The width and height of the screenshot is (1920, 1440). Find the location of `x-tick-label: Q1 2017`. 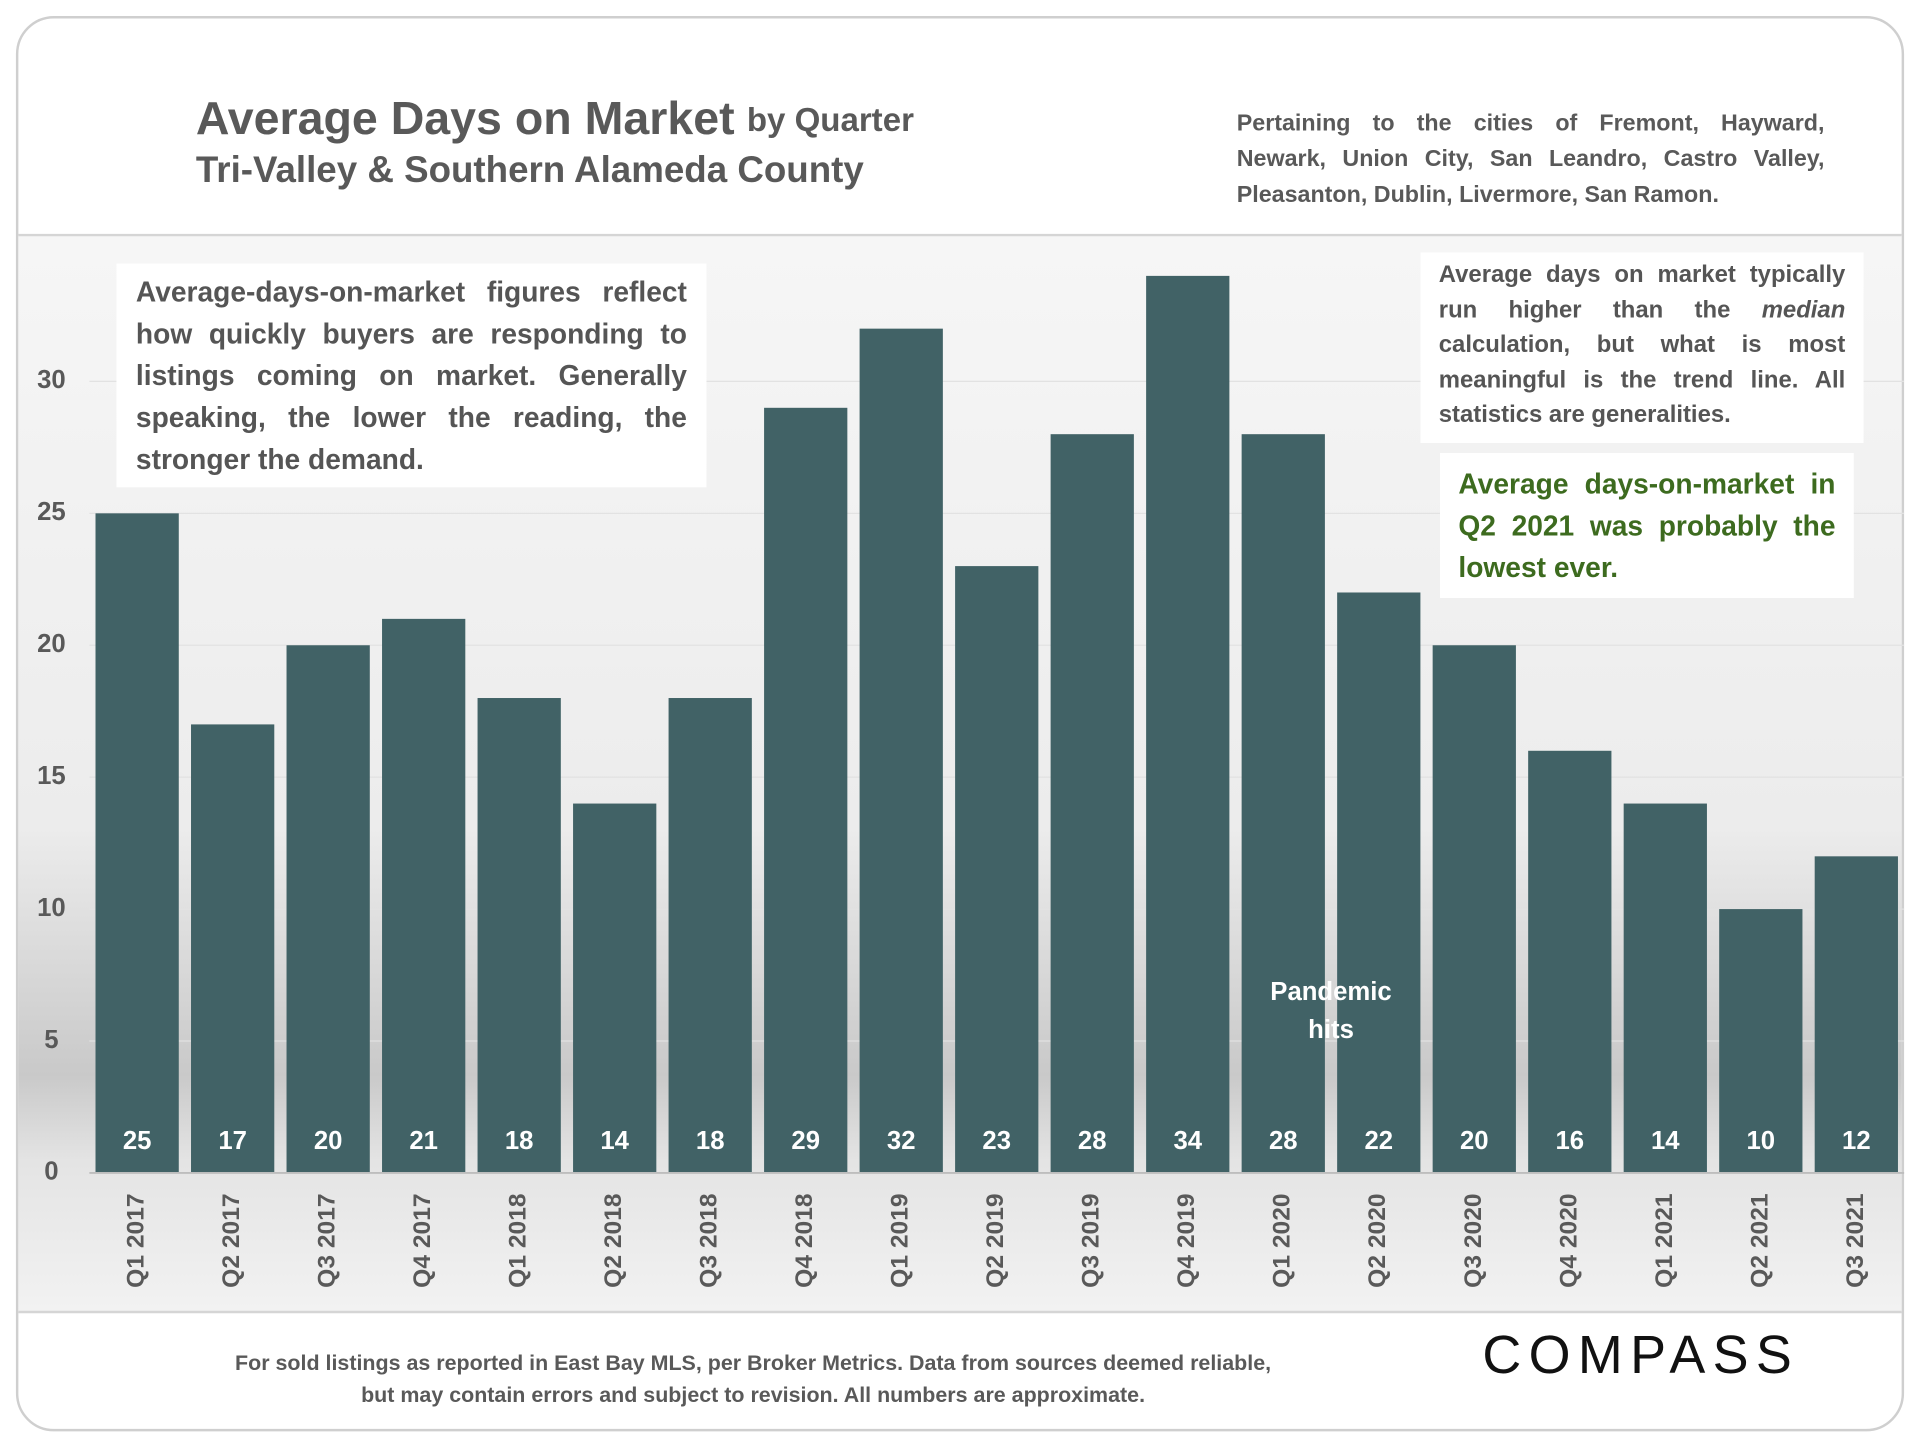

x-tick-label: Q1 2017 is located at coordinates (136, 1240).